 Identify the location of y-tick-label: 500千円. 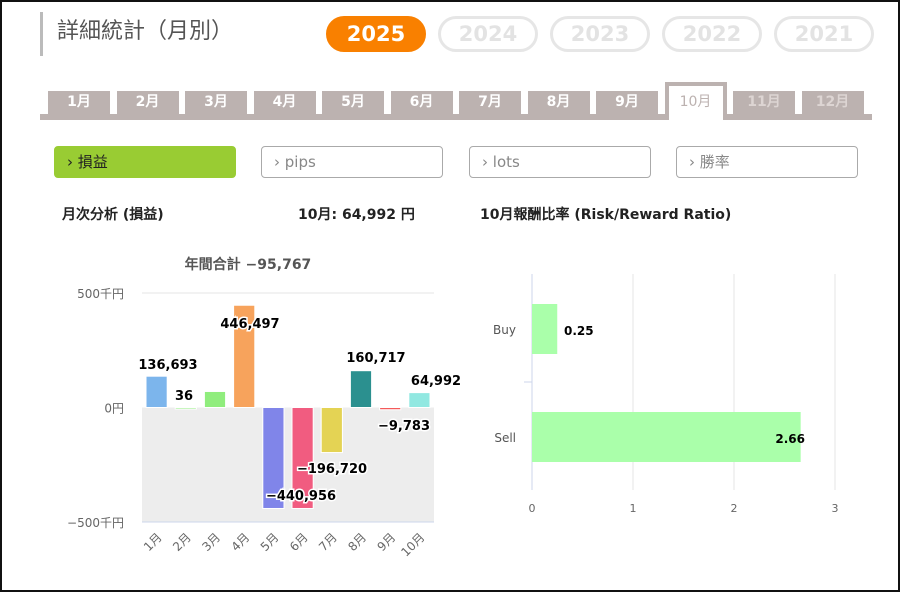
(100, 294).